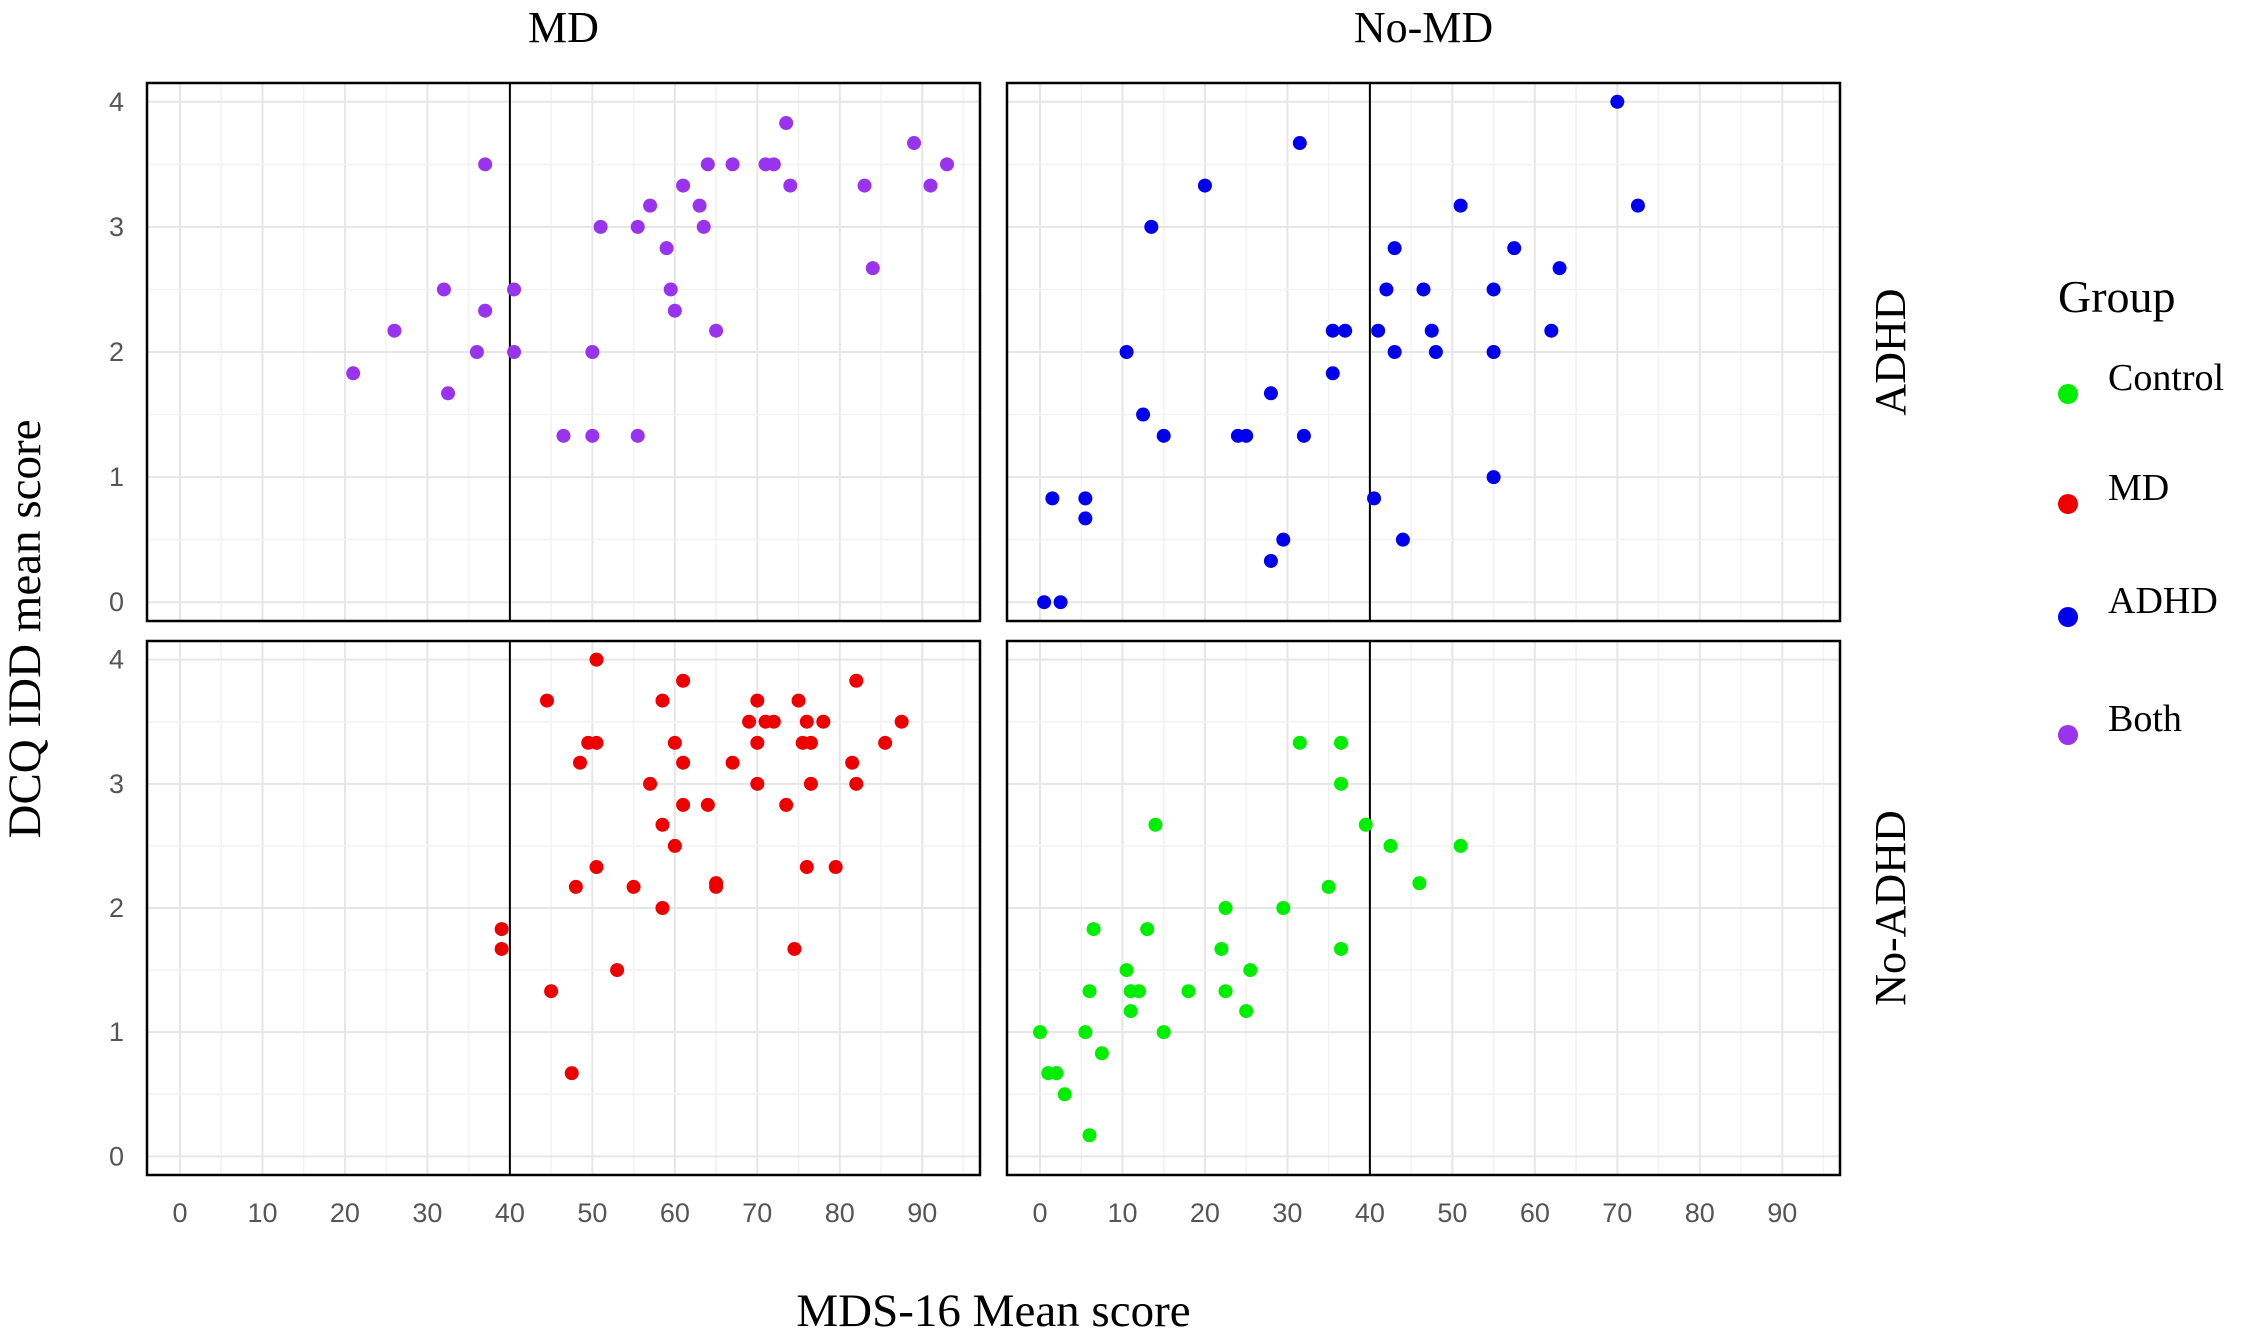  What do you see at coordinates (1890, 351) in the screenshot?
I see `facet-row-label: ADHD` at bounding box center [1890, 351].